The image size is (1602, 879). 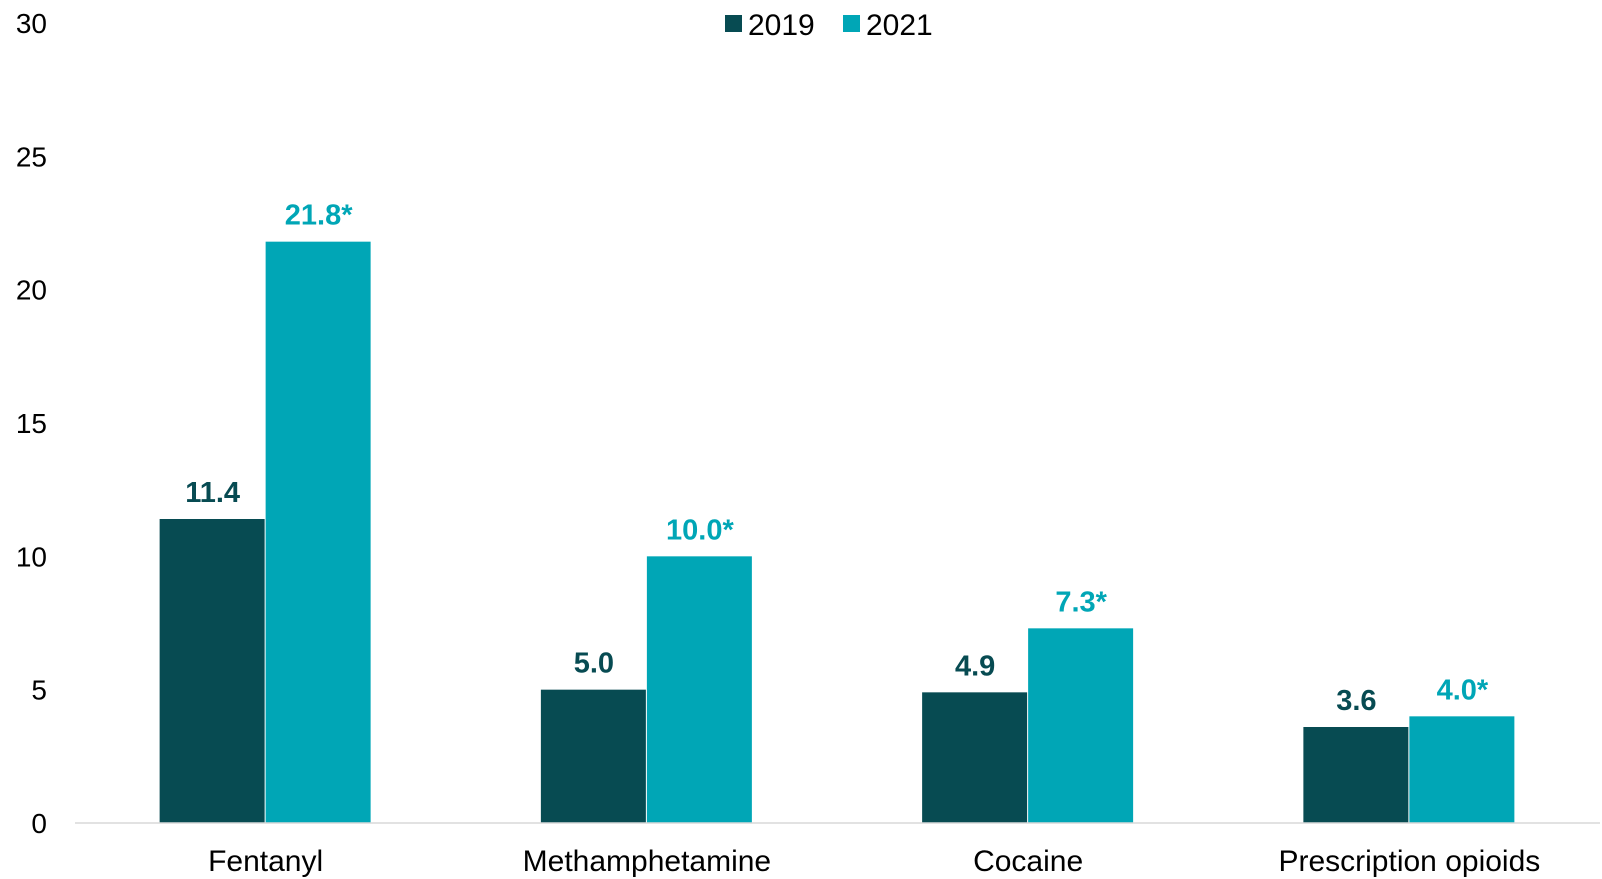 What do you see at coordinates (31, 556) in the screenshot?
I see `y-tick-label: 10` at bounding box center [31, 556].